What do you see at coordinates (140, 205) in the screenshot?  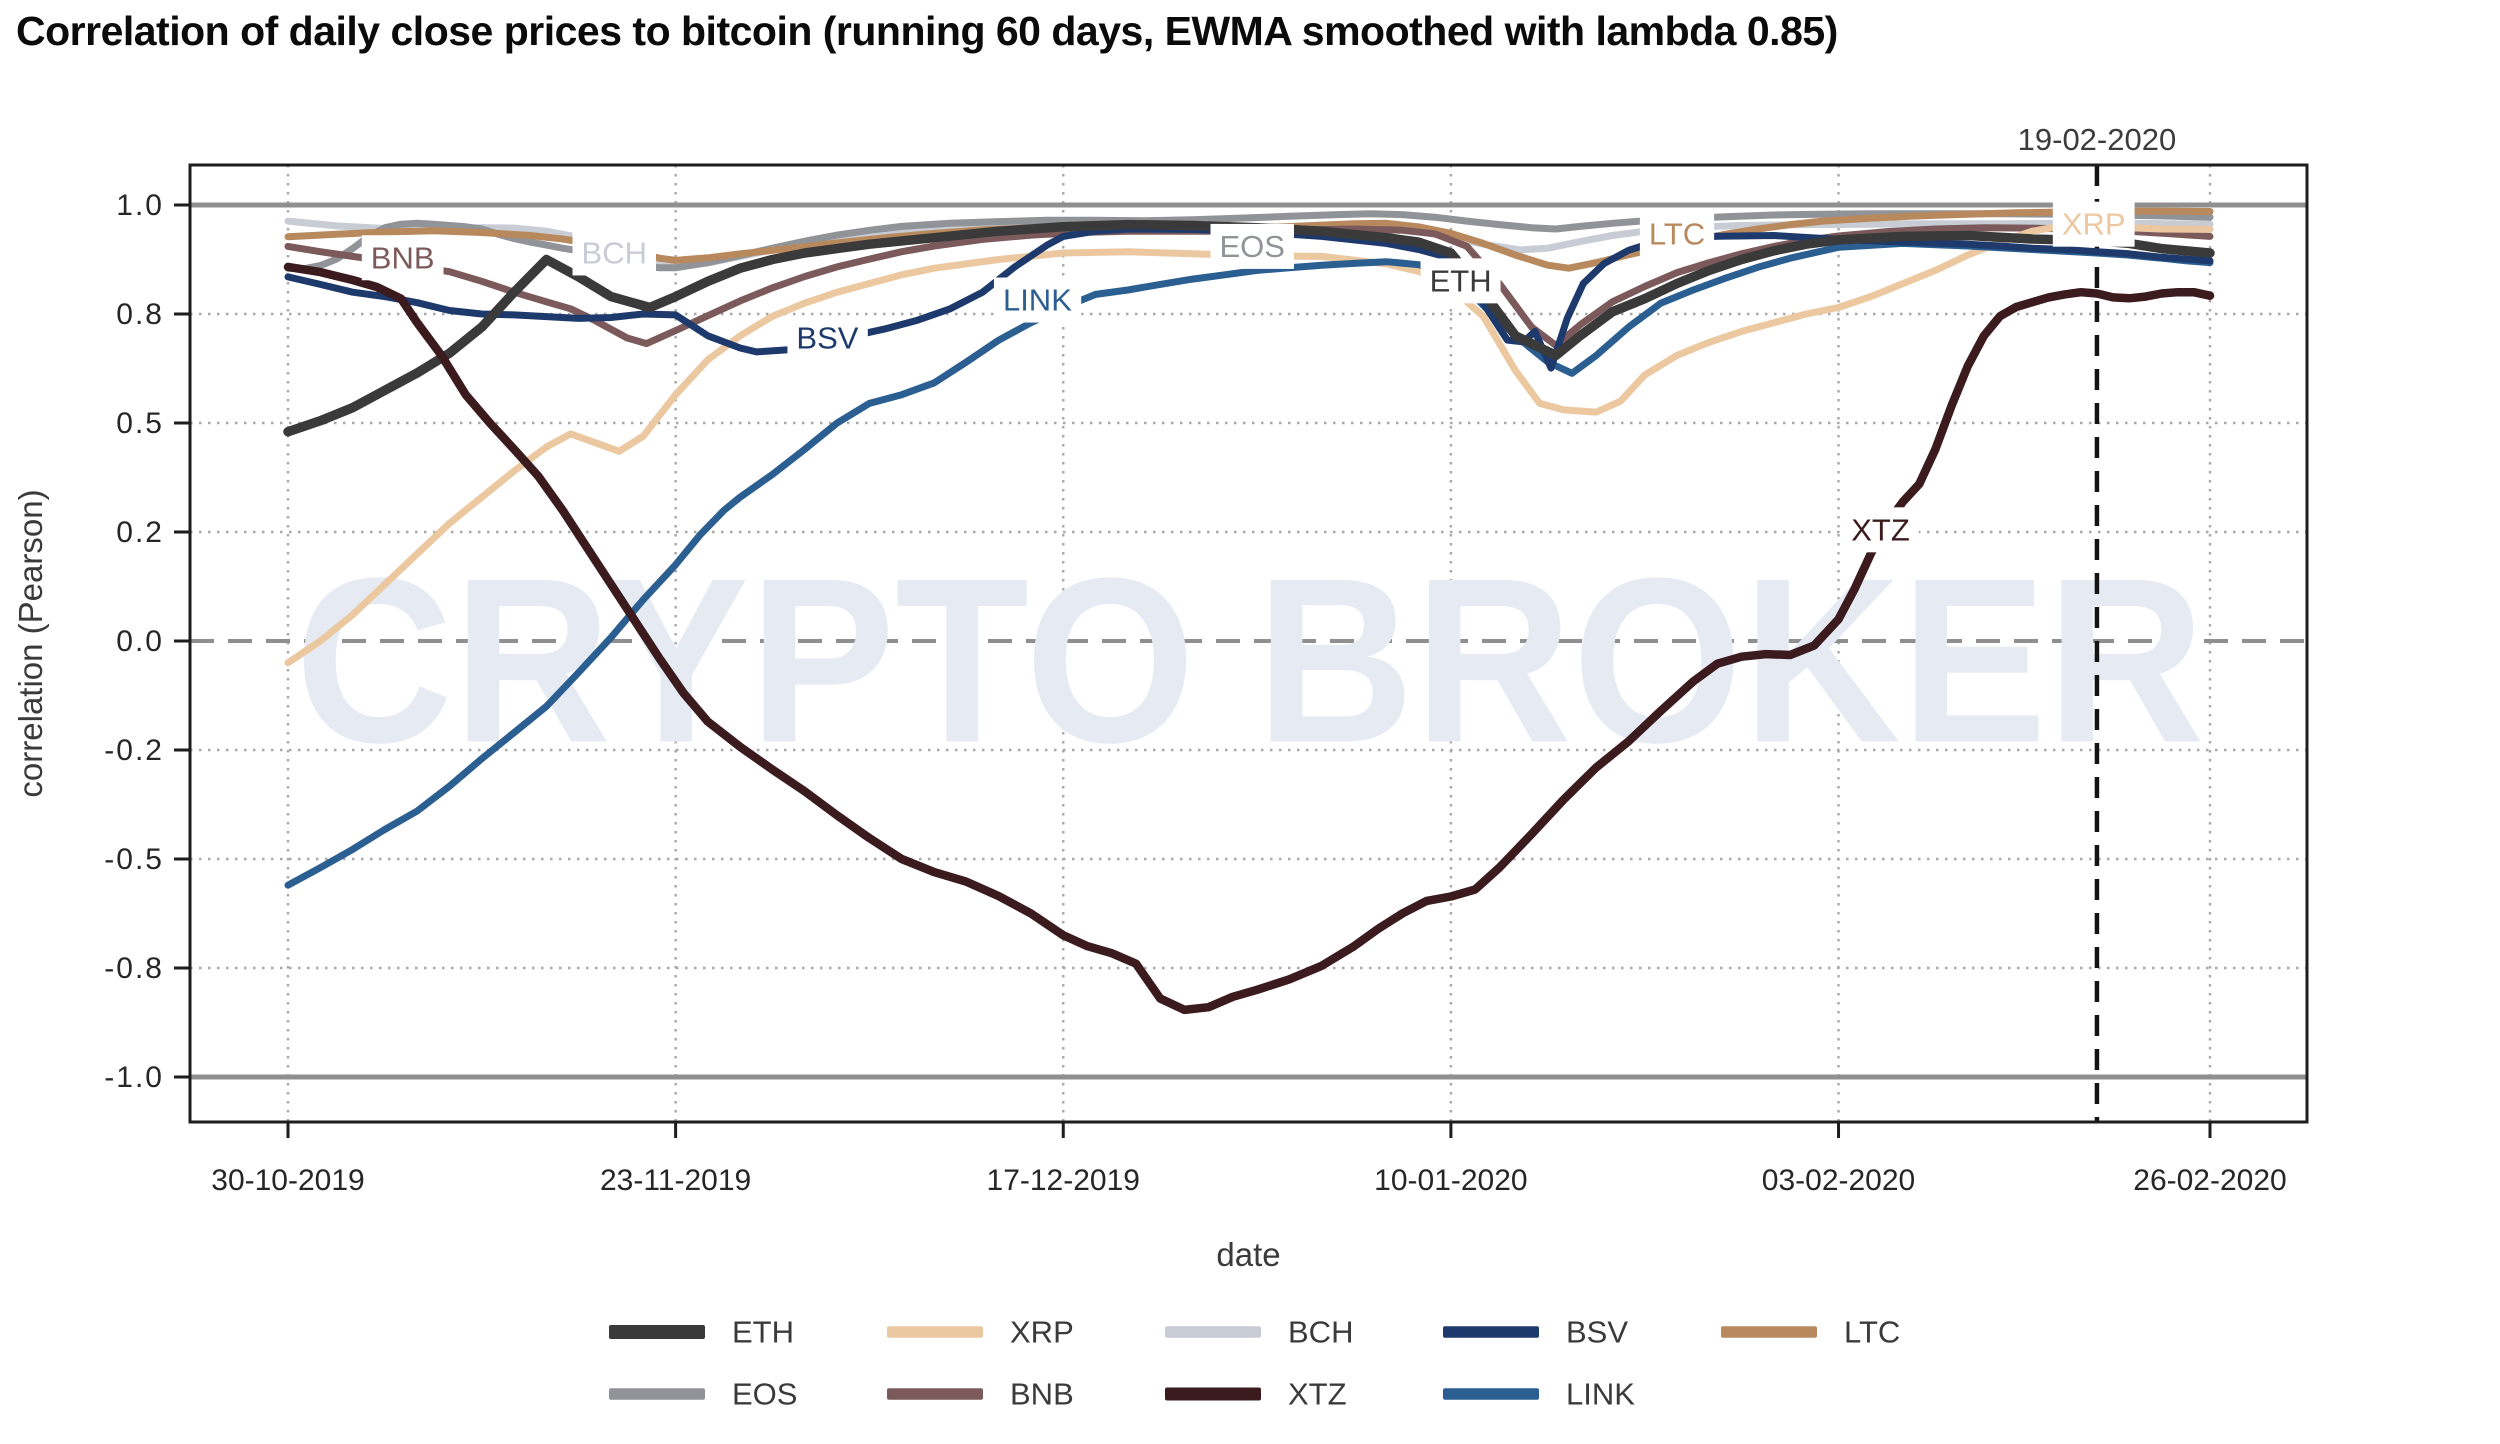 I see `y-tick-label: 1.0` at bounding box center [140, 205].